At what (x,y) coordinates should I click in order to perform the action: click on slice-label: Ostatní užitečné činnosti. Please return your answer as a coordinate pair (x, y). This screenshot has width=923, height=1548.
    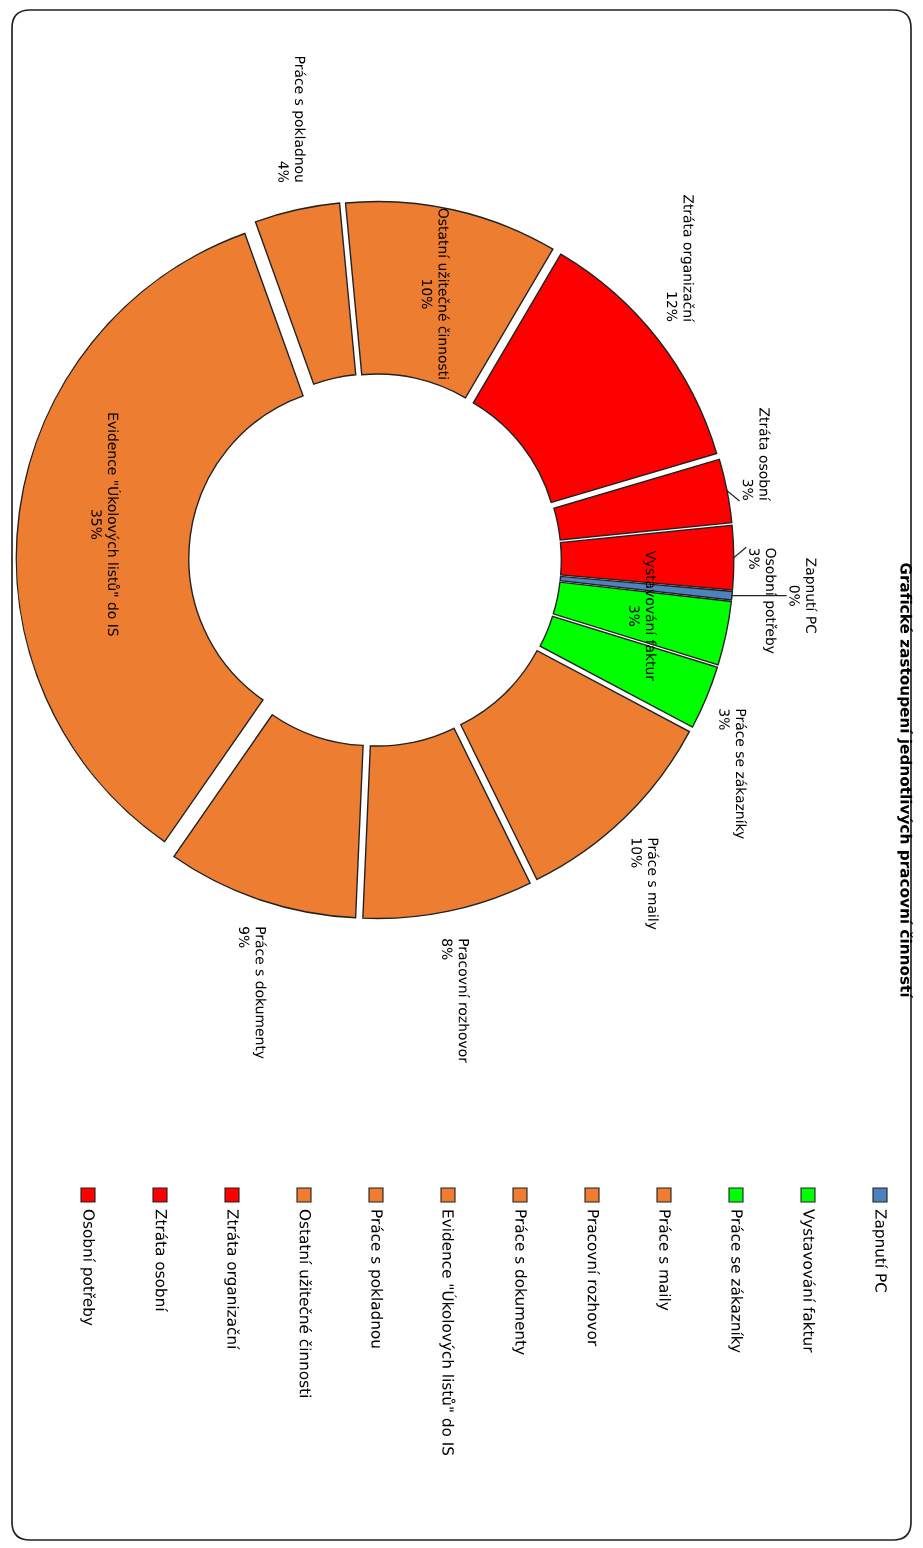
    Looking at the image, I should click on (444, 293).